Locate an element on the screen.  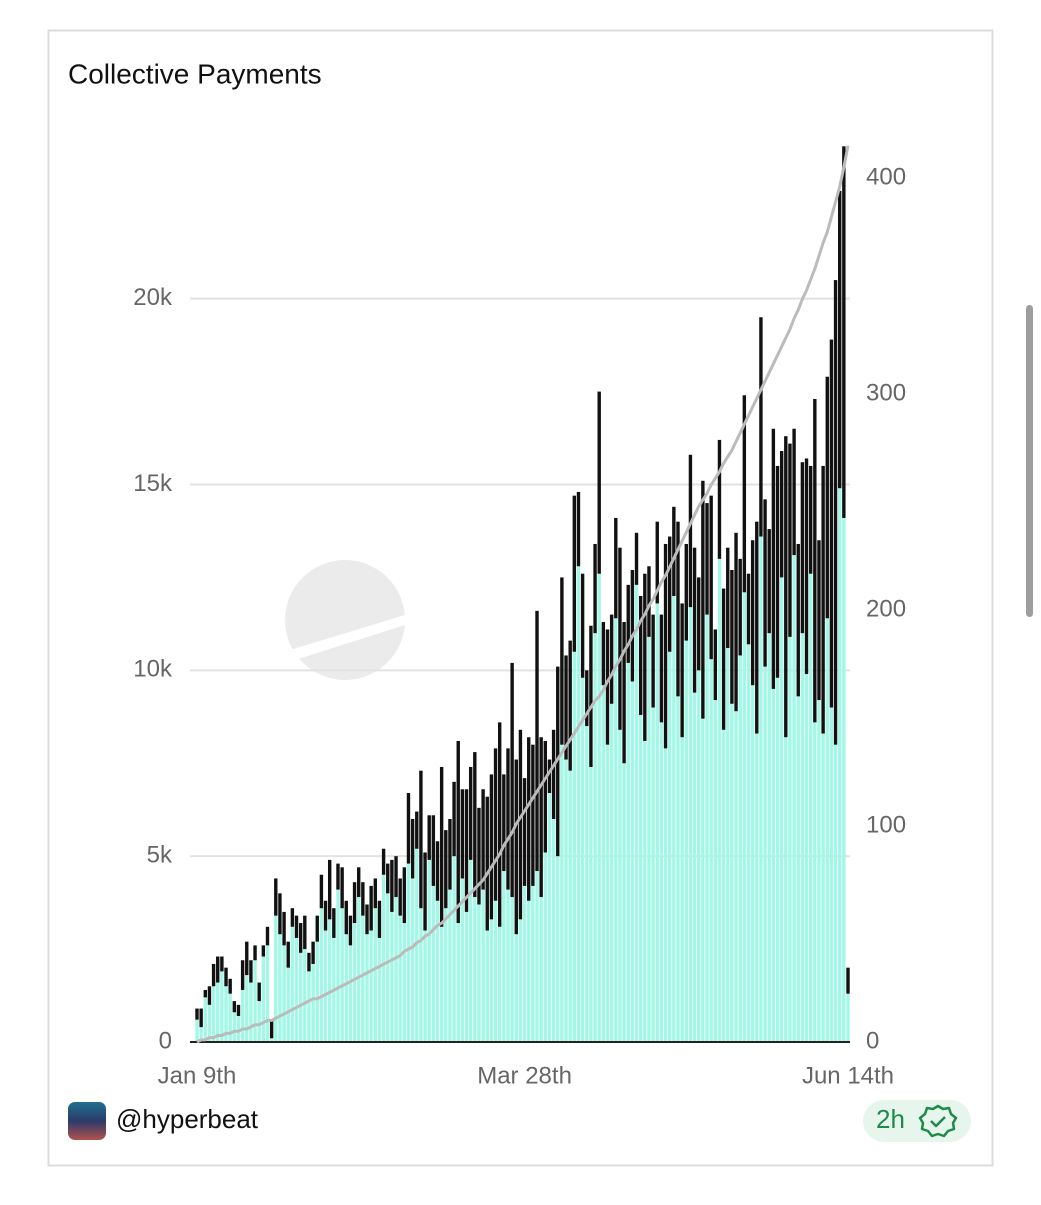
y-tick-label: 5k is located at coordinates (160, 855).